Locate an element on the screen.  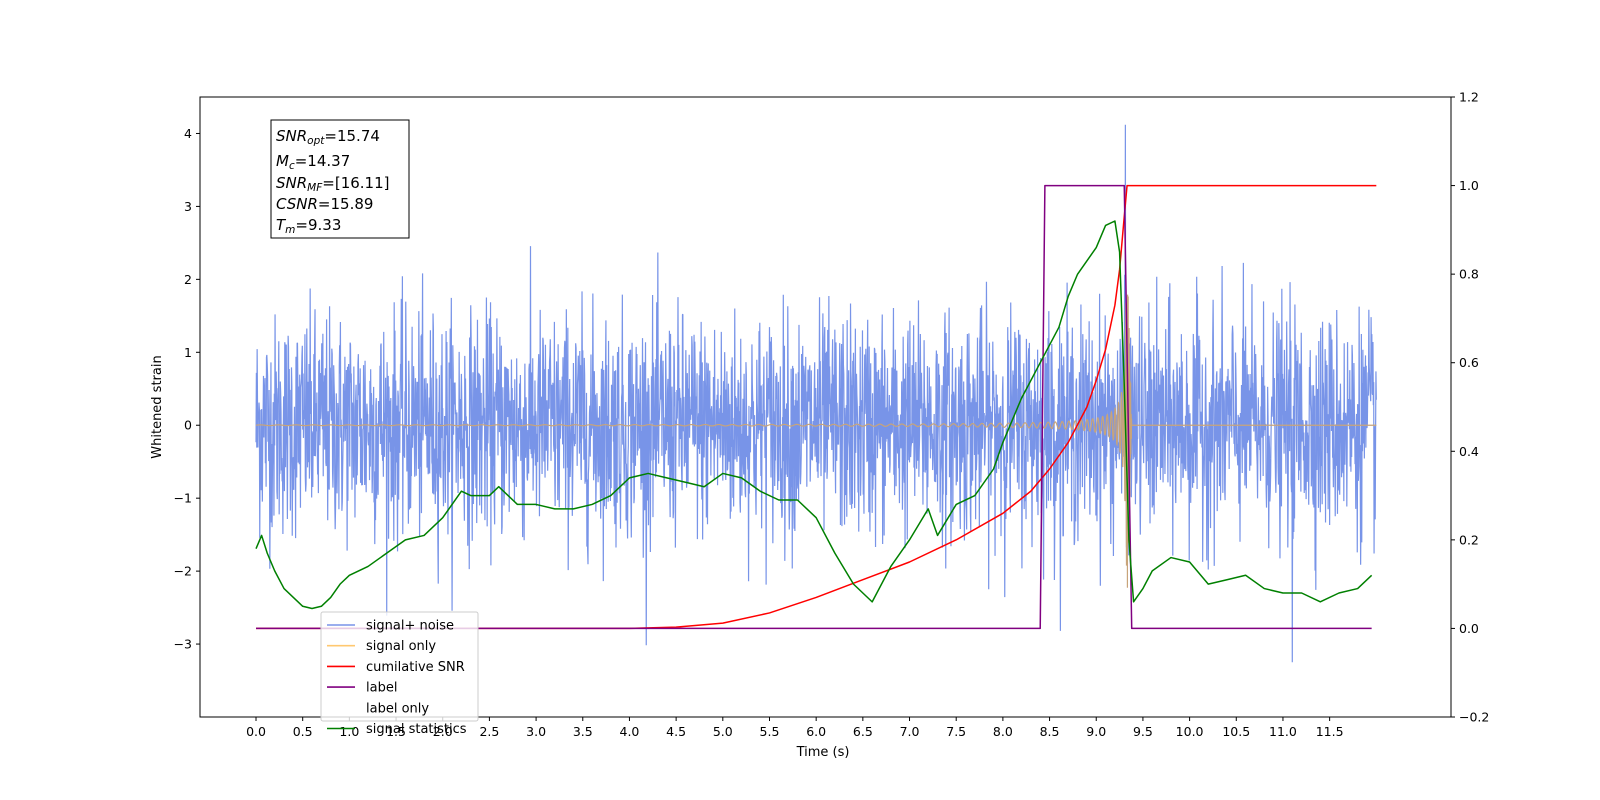
annotation-symbol: M is located at coordinates (282, 161).